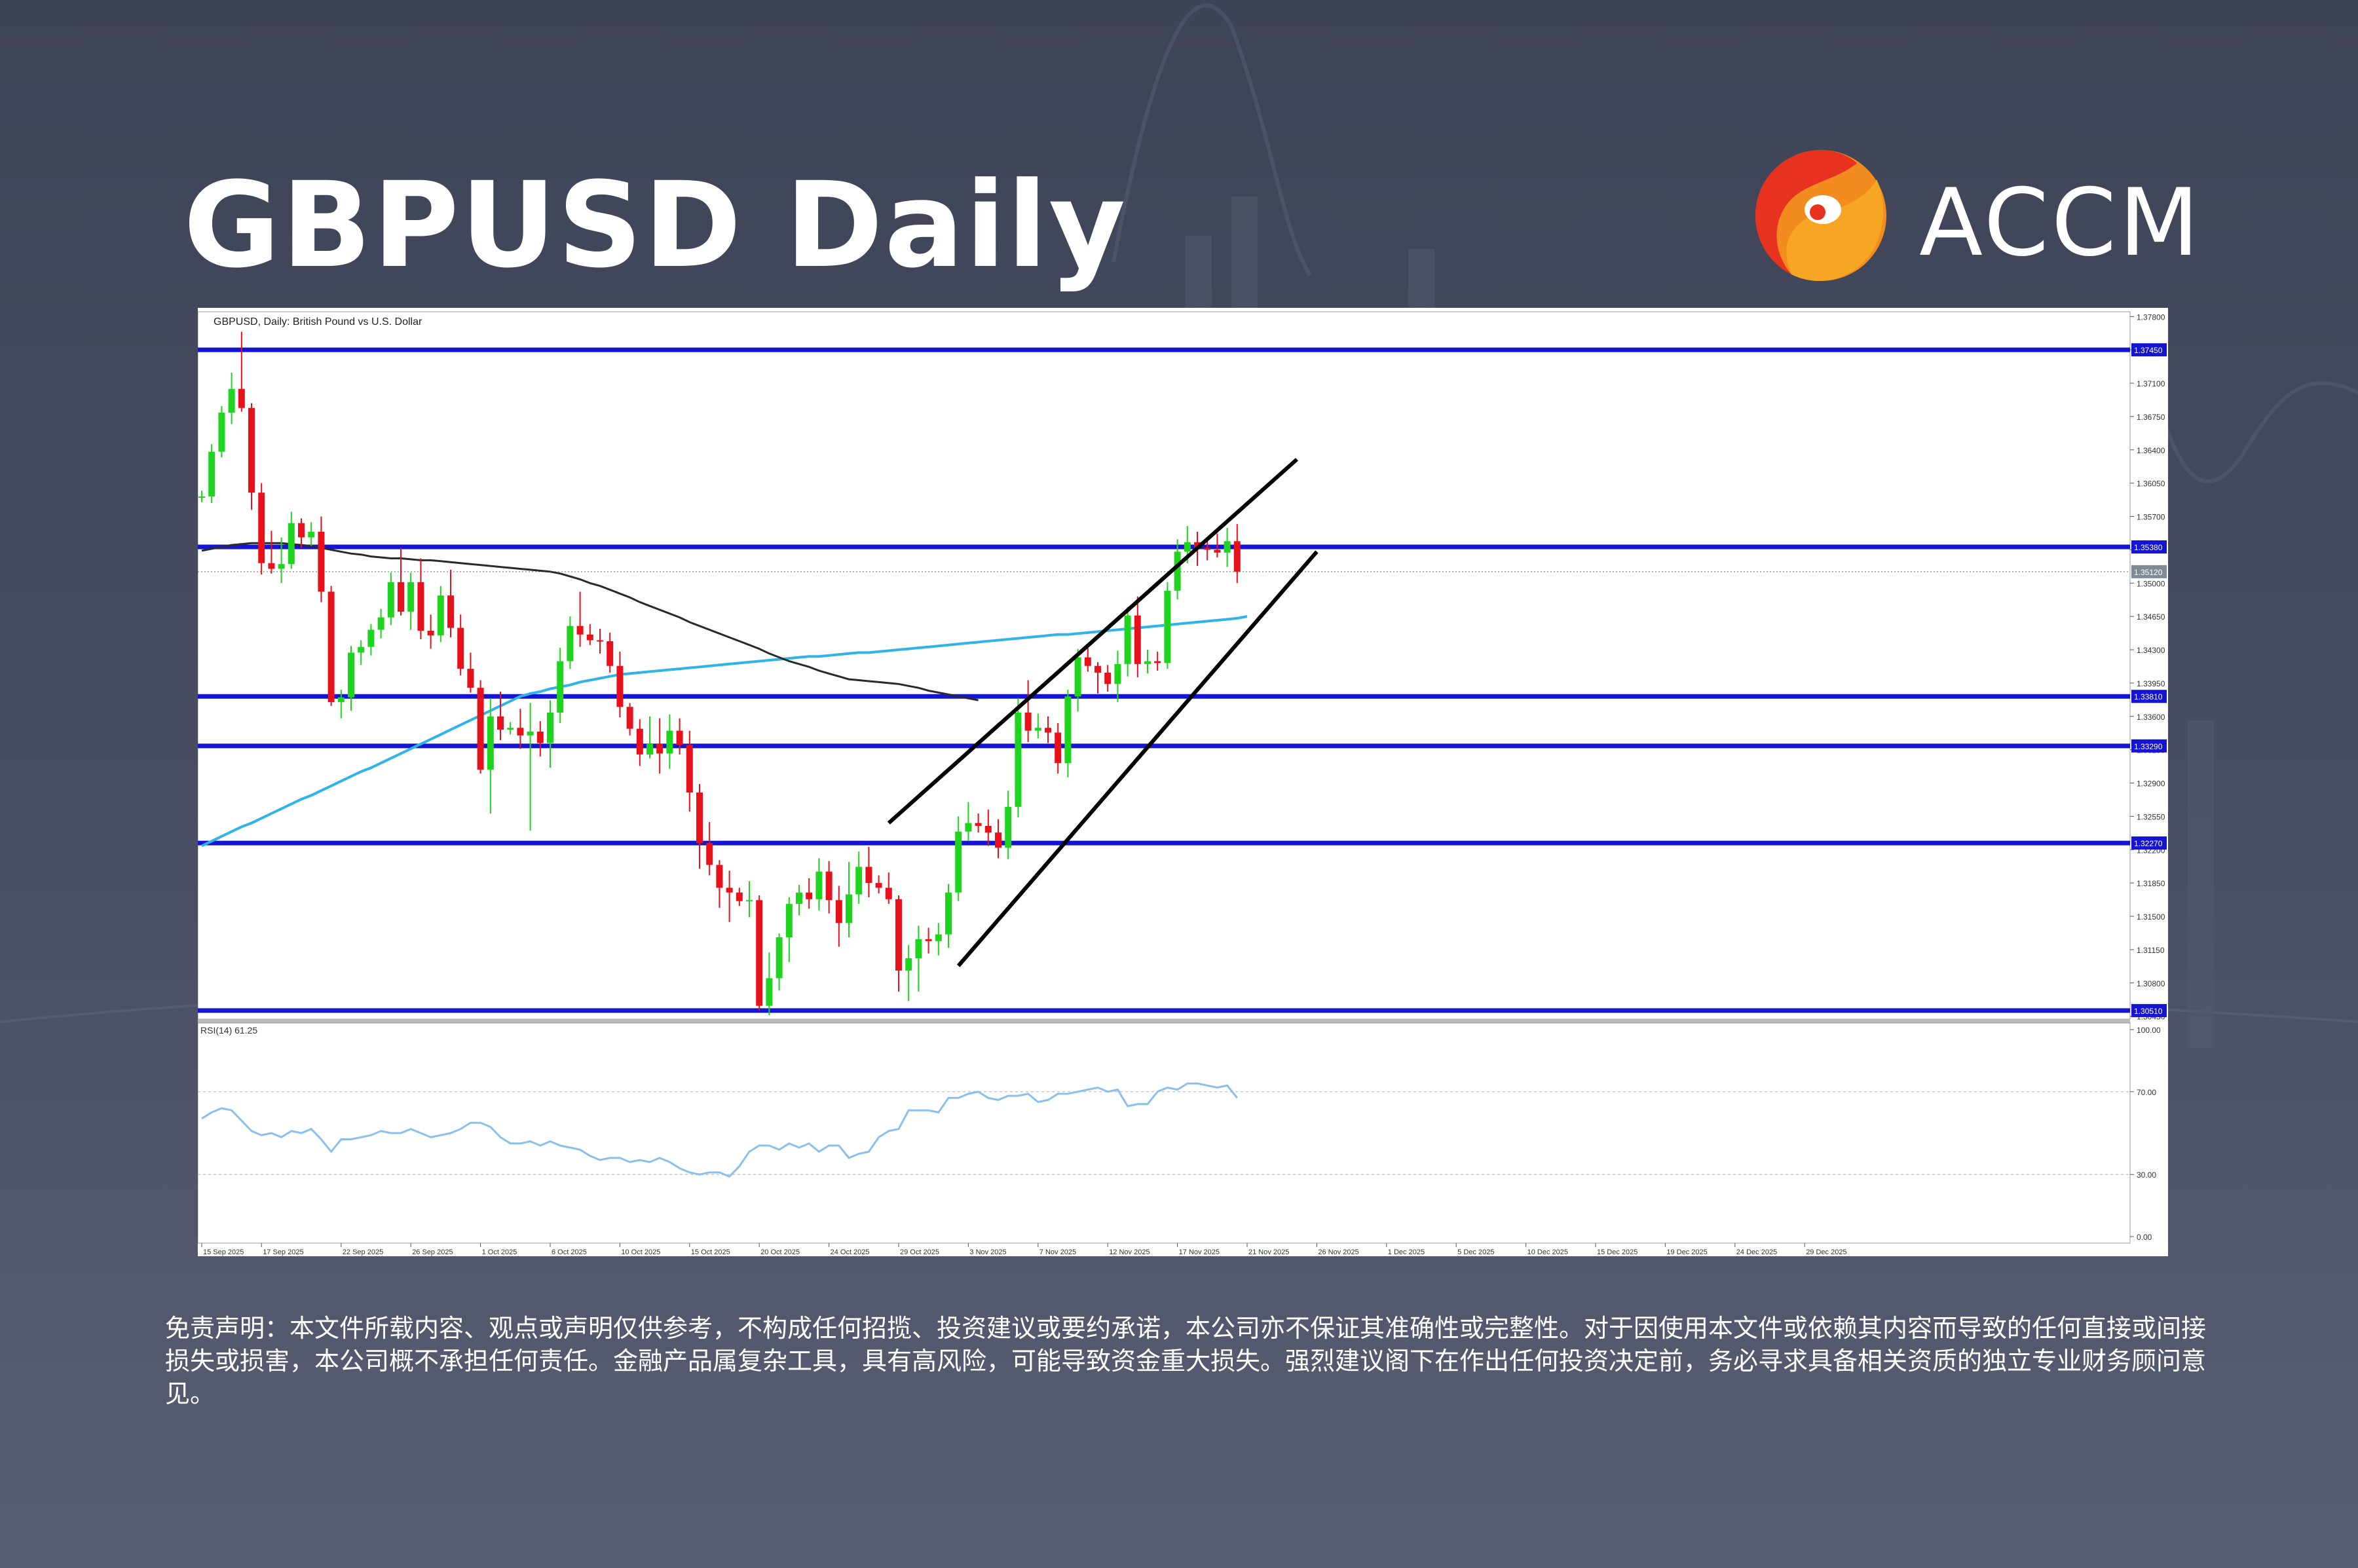 The width and height of the screenshot is (2358, 1568). Describe the element at coordinates (1475, 1252) in the screenshot. I see `x-tick-label: 5 Dec 2025` at that location.